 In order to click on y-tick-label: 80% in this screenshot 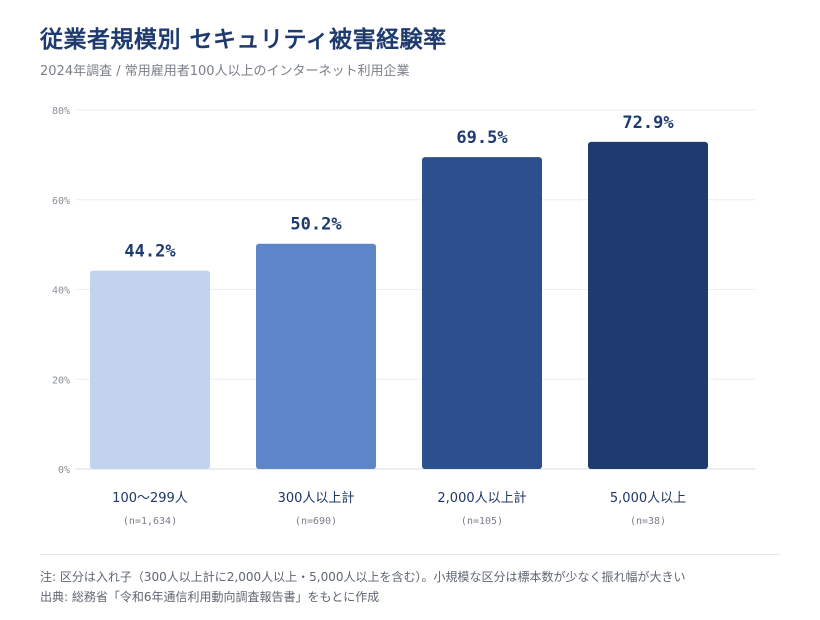, I will do `click(61, 111)`.